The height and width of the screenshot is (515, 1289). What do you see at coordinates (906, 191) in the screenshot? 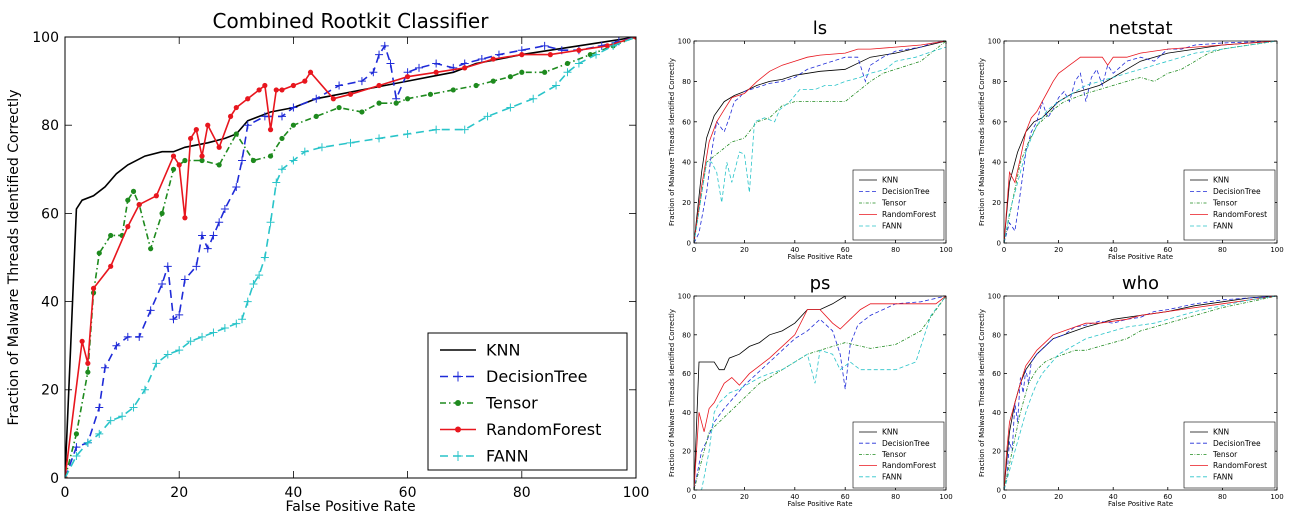
I see `legend-label: DecisionTree` at bounding box center [906, 191].